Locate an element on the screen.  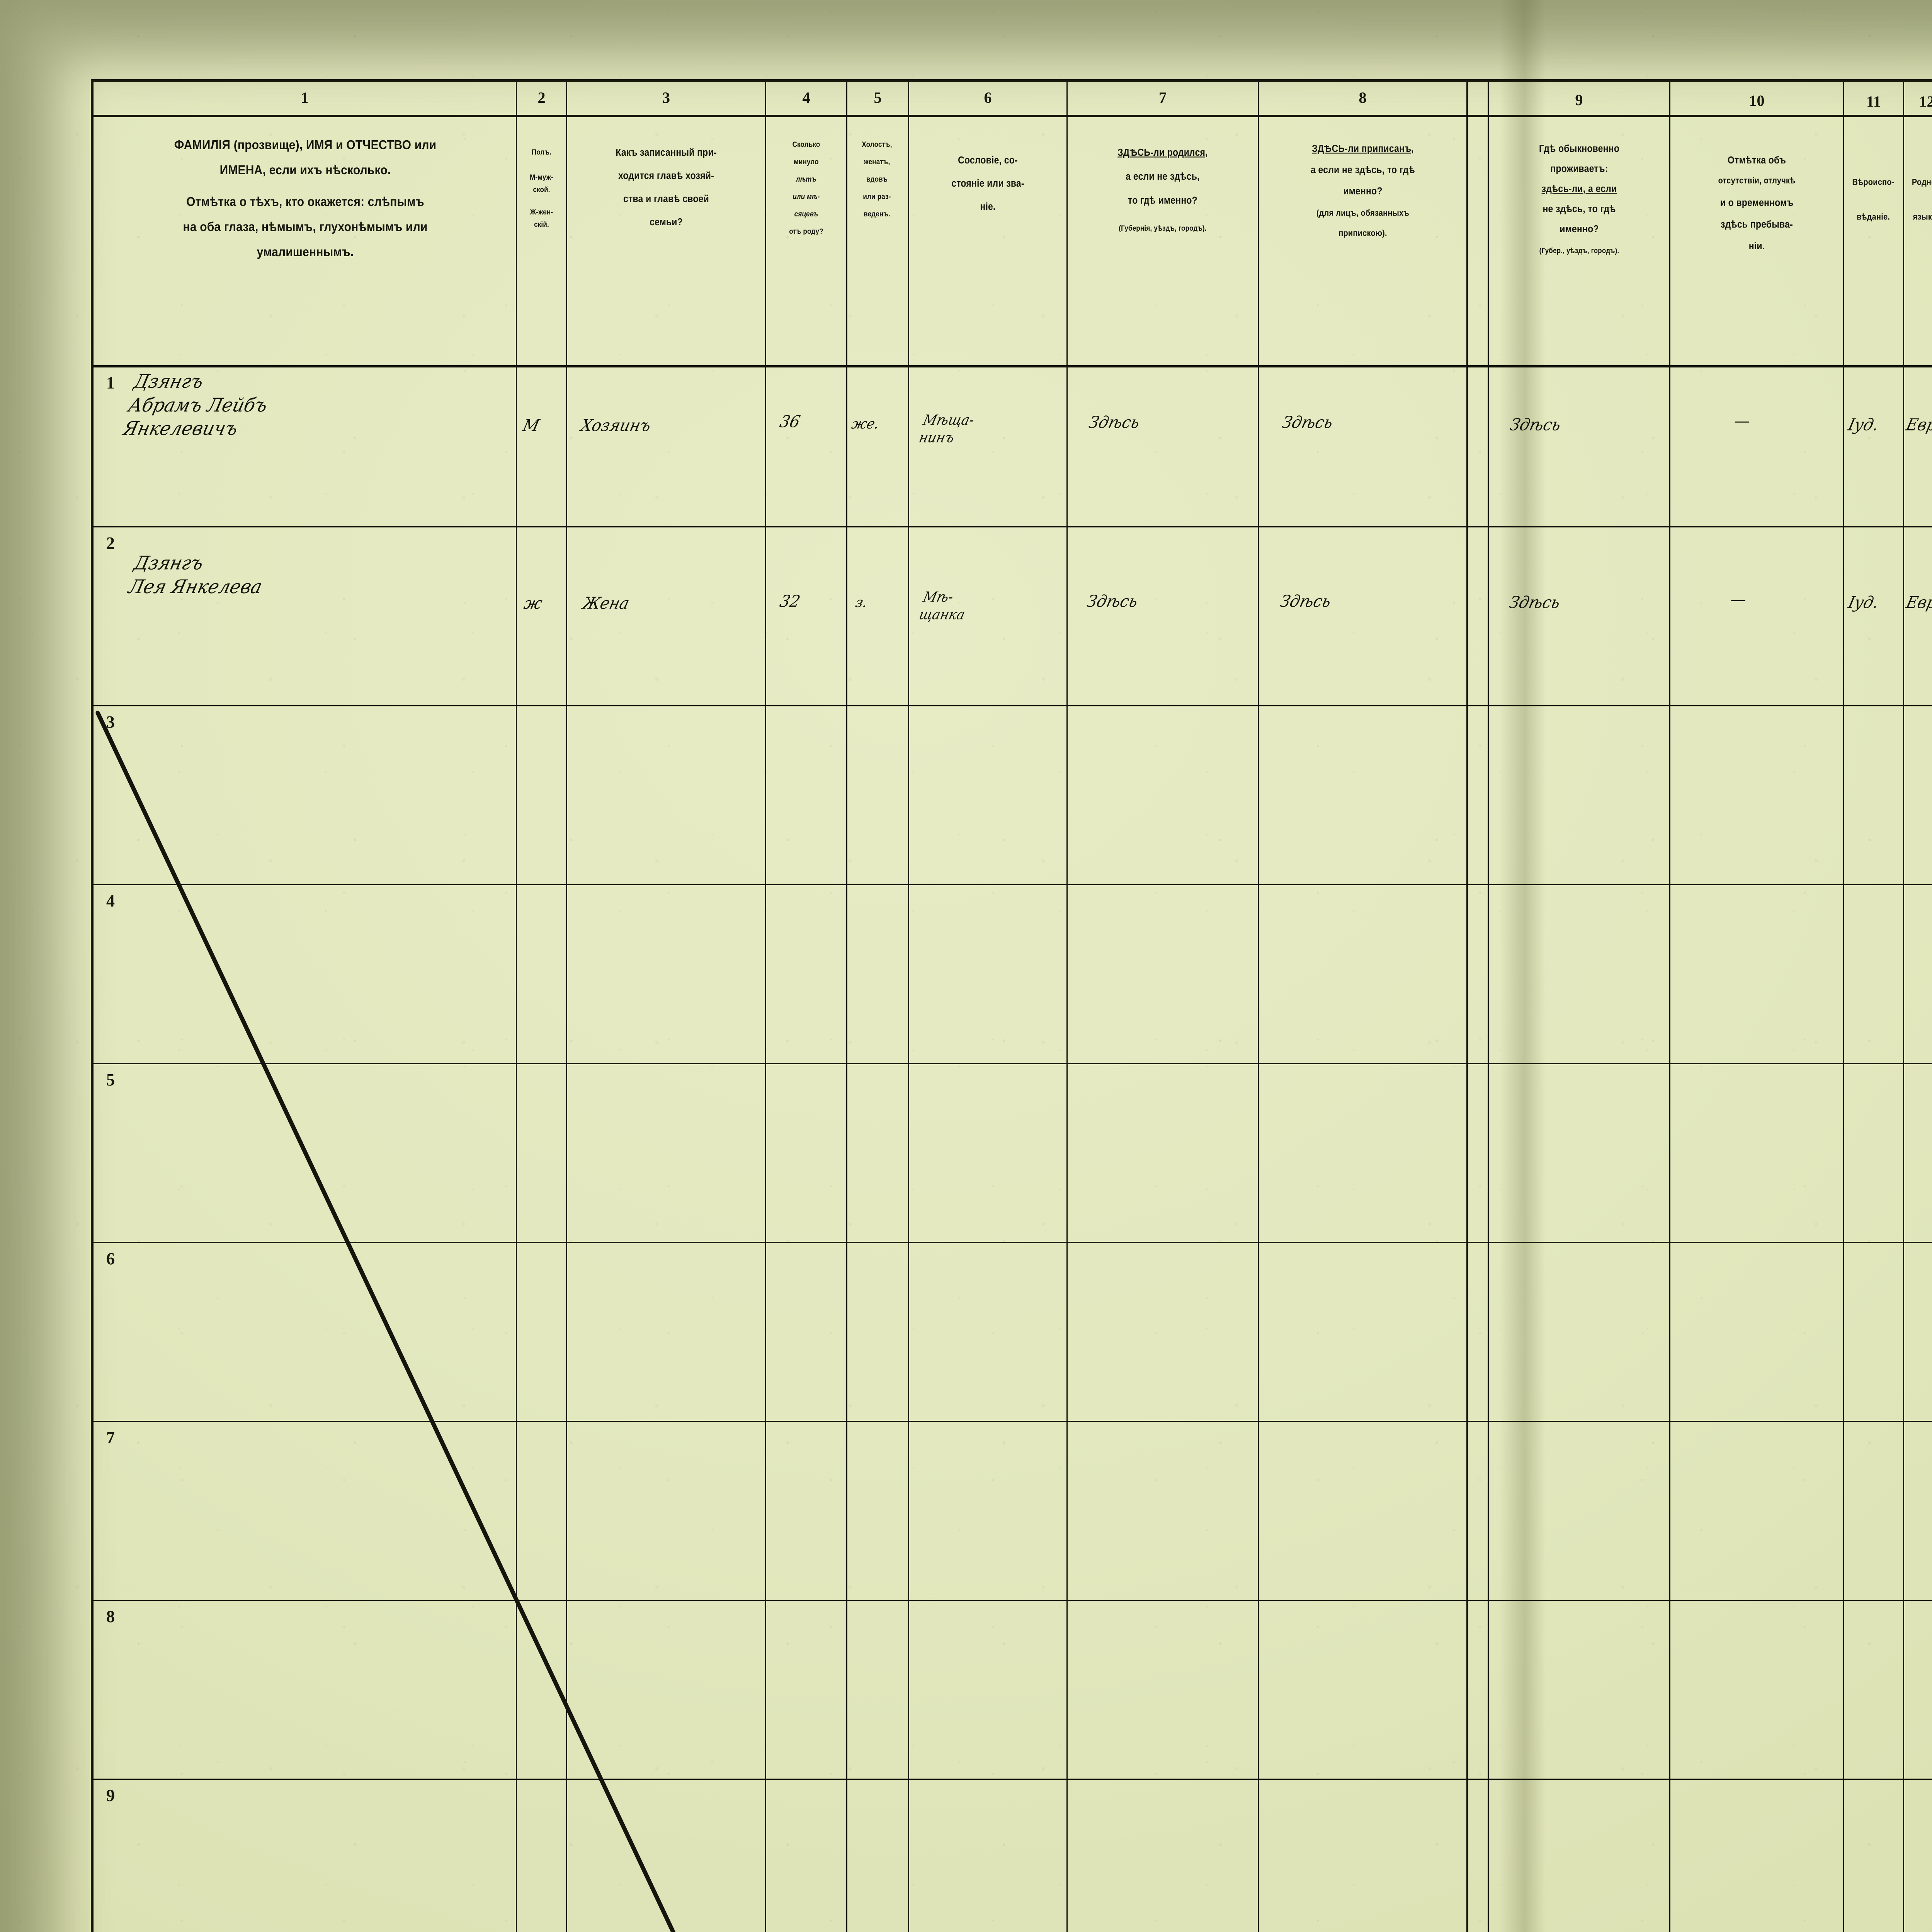
row-number-4: 4 is located at coordinates (111, 900).